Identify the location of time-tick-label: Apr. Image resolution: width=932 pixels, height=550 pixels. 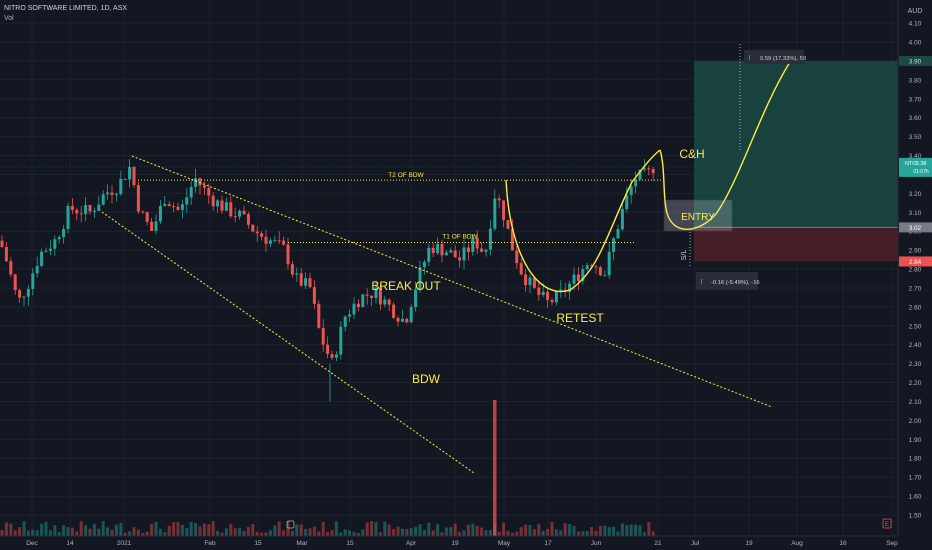
(411, 543).